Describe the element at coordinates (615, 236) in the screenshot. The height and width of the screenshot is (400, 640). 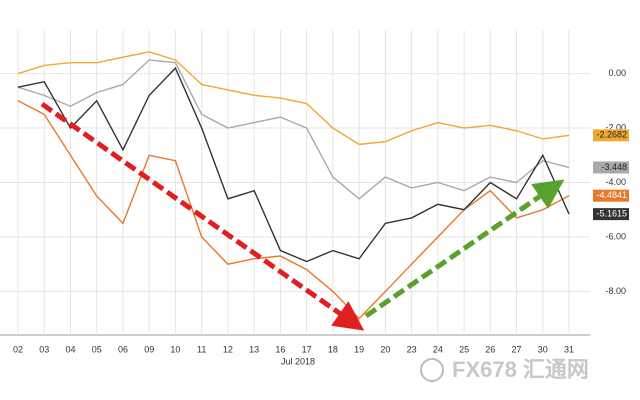
I see `y-tick-label: -6.00` at that location.